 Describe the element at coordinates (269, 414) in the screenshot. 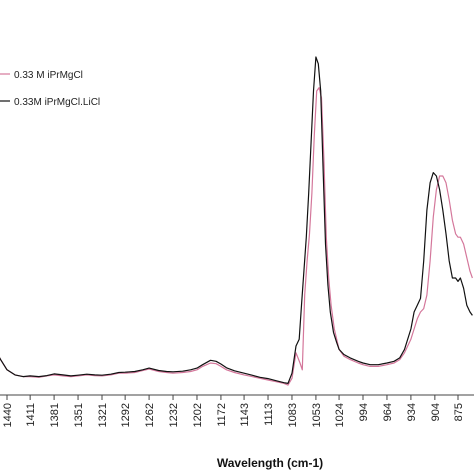

I see `x-tick-label-11: 1113` at that location.